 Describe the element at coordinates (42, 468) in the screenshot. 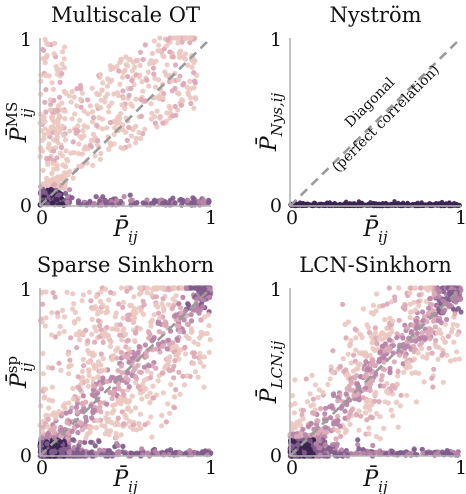

I see `x-tick-label: 0` at that location.